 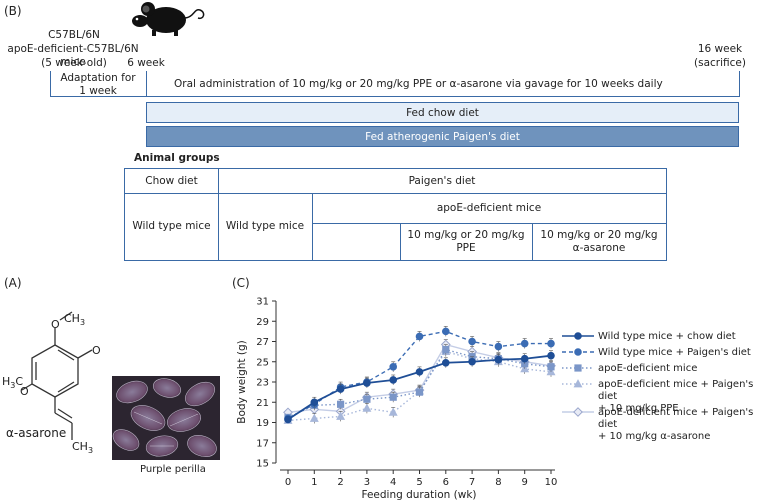 I want to click on x-tick-label: 1, so click(x=314, y=482).